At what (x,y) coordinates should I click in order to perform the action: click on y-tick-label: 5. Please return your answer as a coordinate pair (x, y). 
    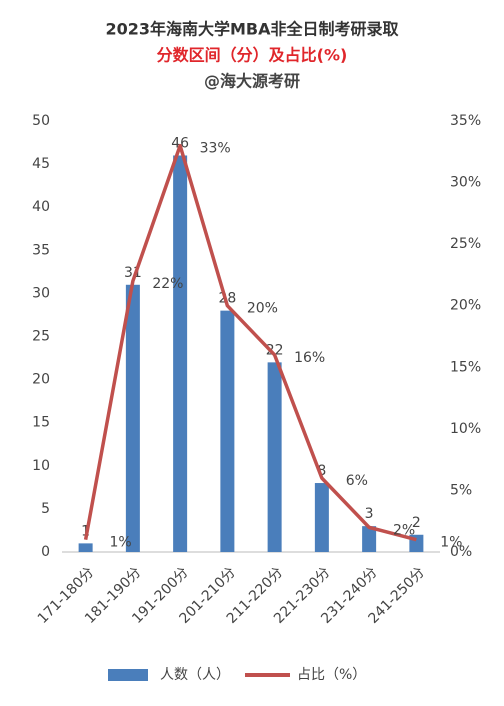
    Looking at the image, I should click on (45, 509).